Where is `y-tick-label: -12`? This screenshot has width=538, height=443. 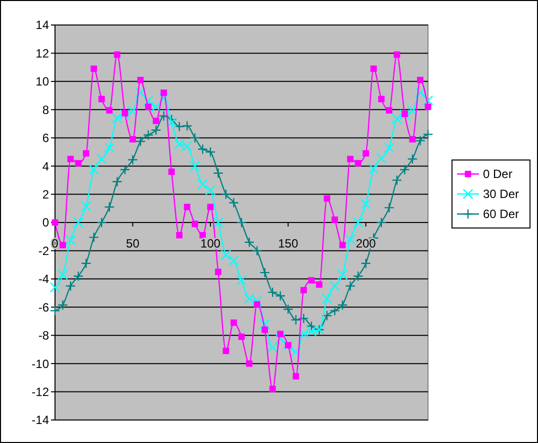
y-tick-label: -12 is located at coordinates (41, 391).